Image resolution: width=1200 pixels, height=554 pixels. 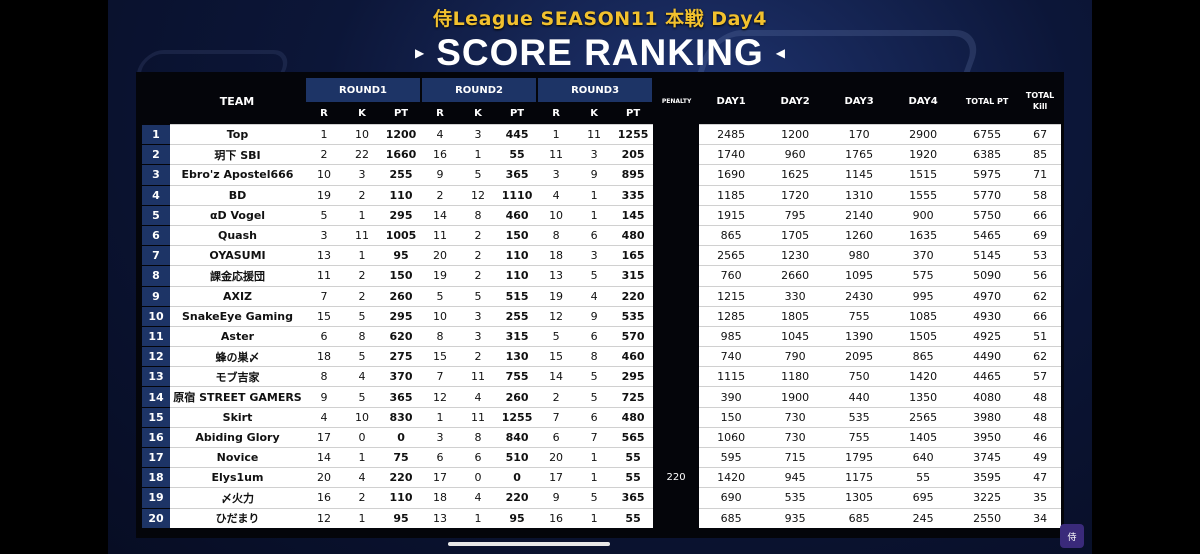 I want to click on r3-rank: 10, so click(x=556, y=215).